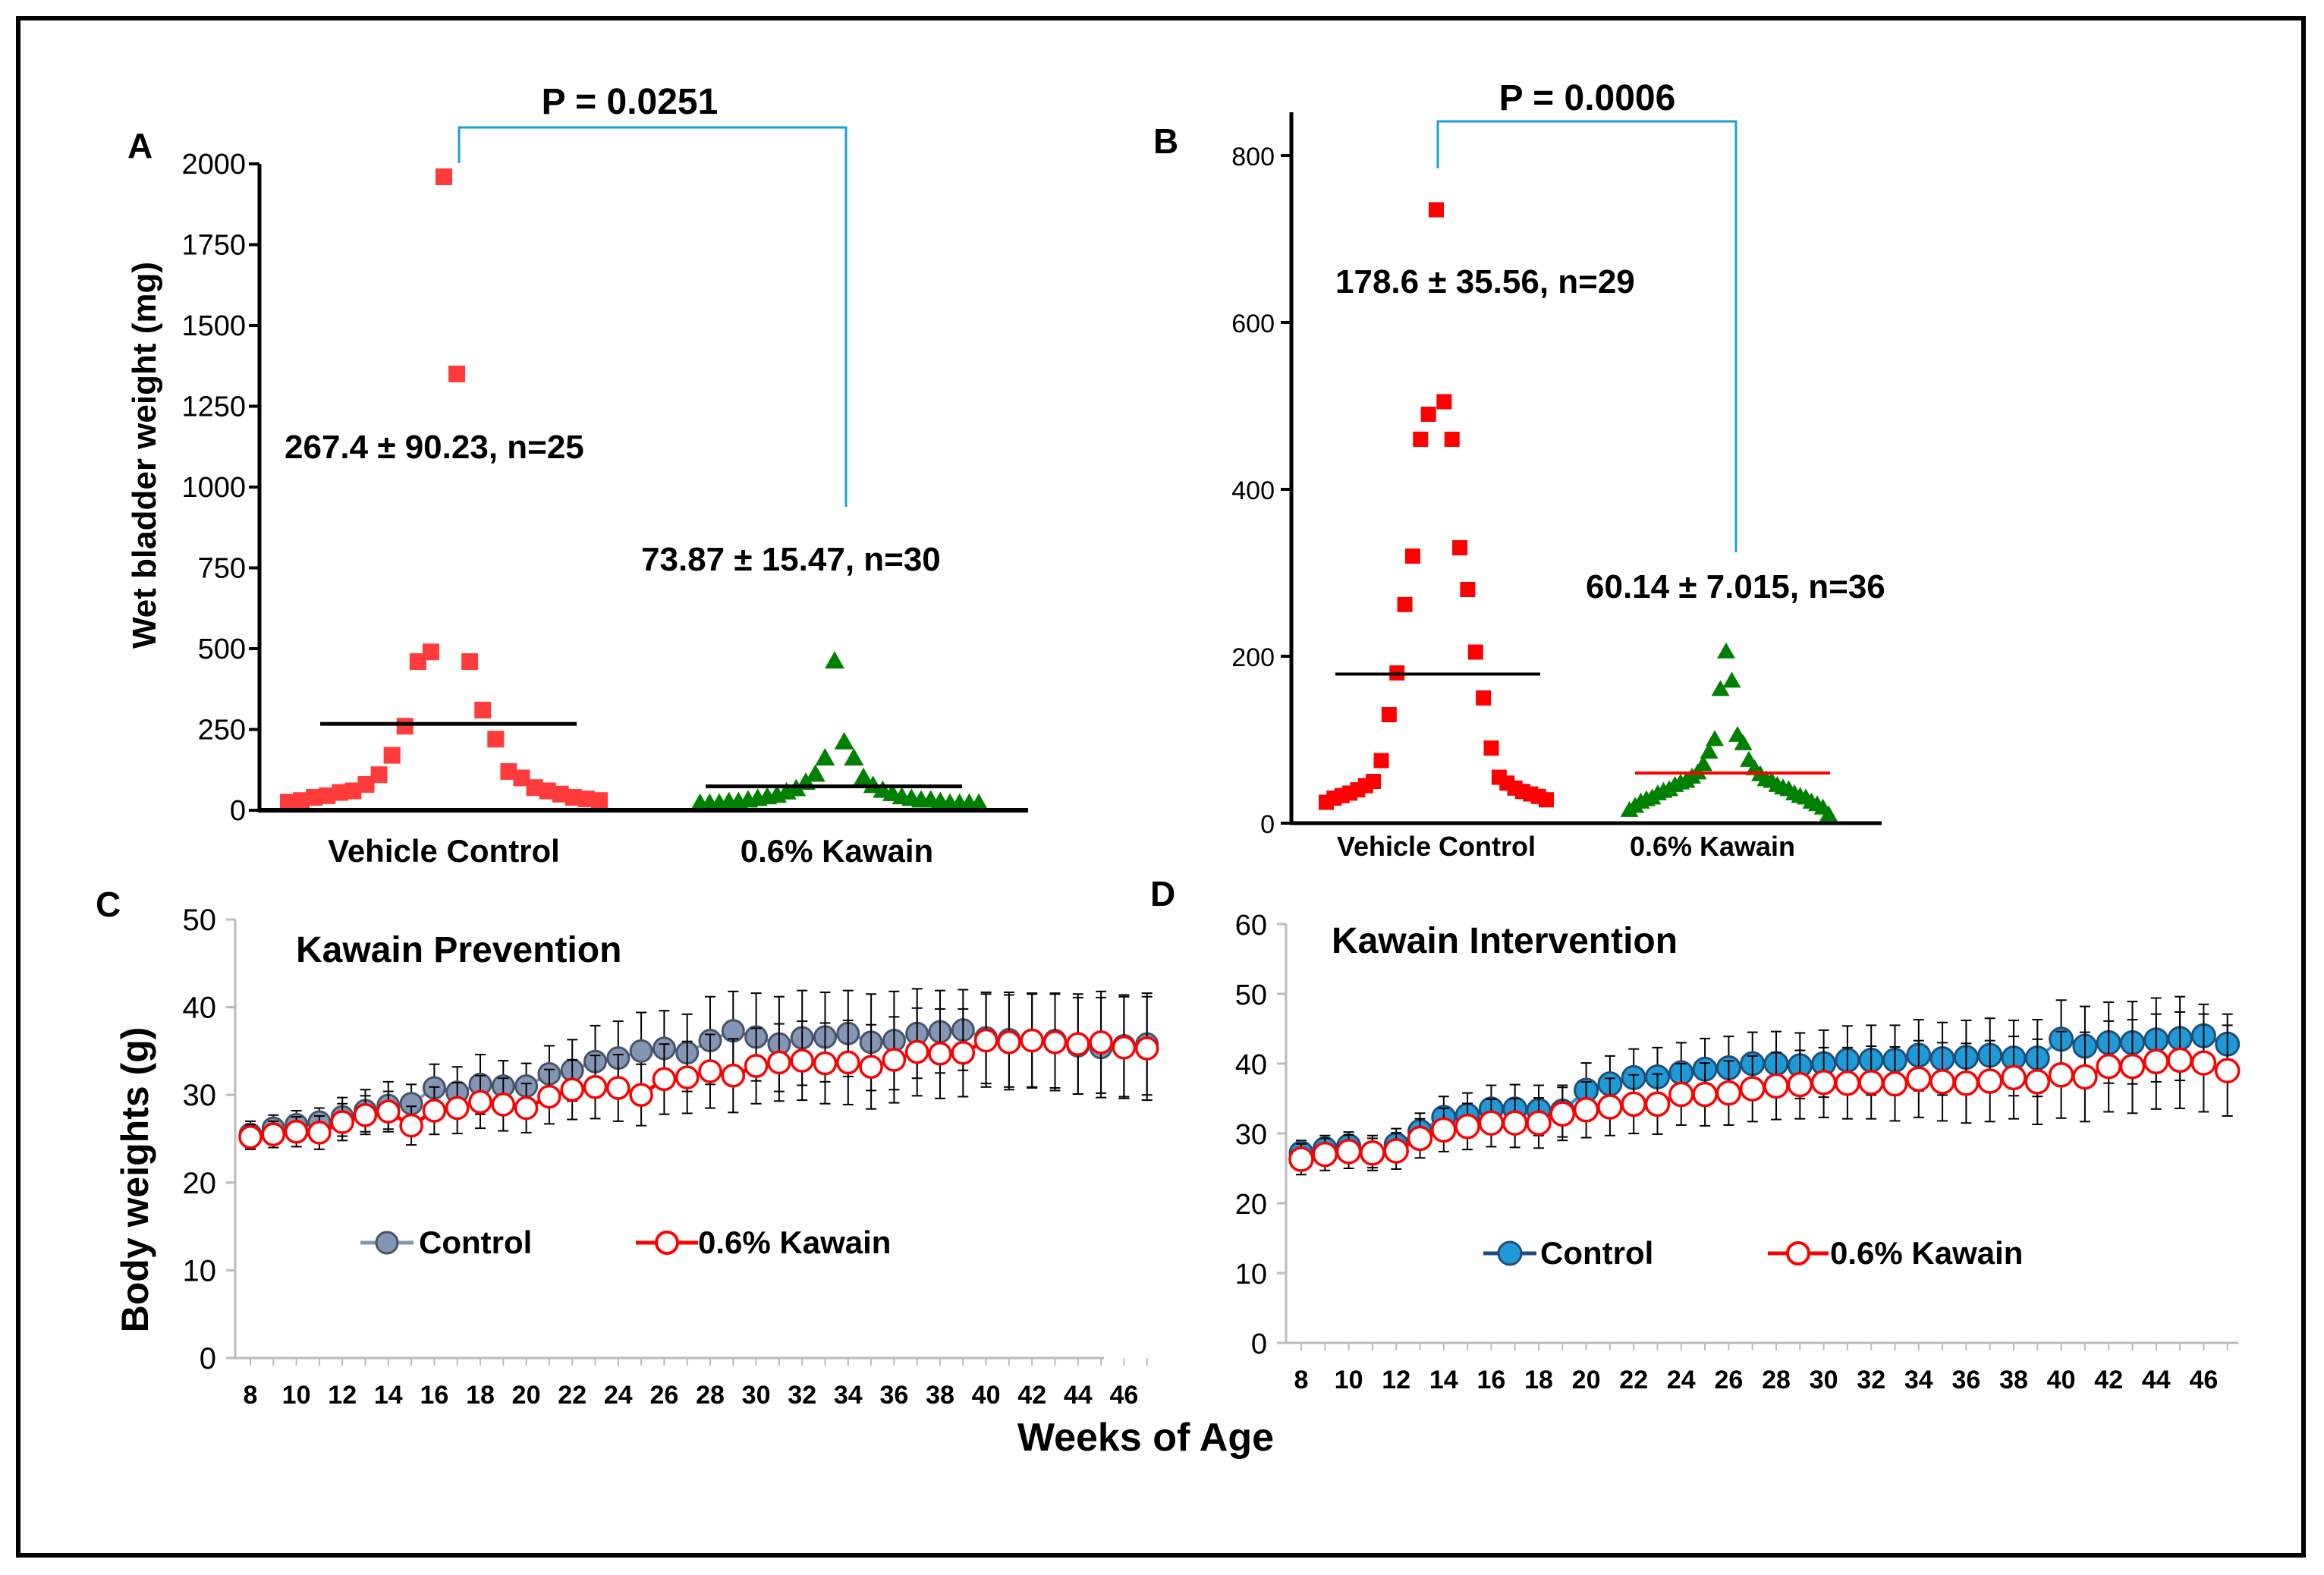 The height and width of the screenshot is (1575, 2324). I want to click on panel-a-y-tick-label: 1250, so click(213, 407).